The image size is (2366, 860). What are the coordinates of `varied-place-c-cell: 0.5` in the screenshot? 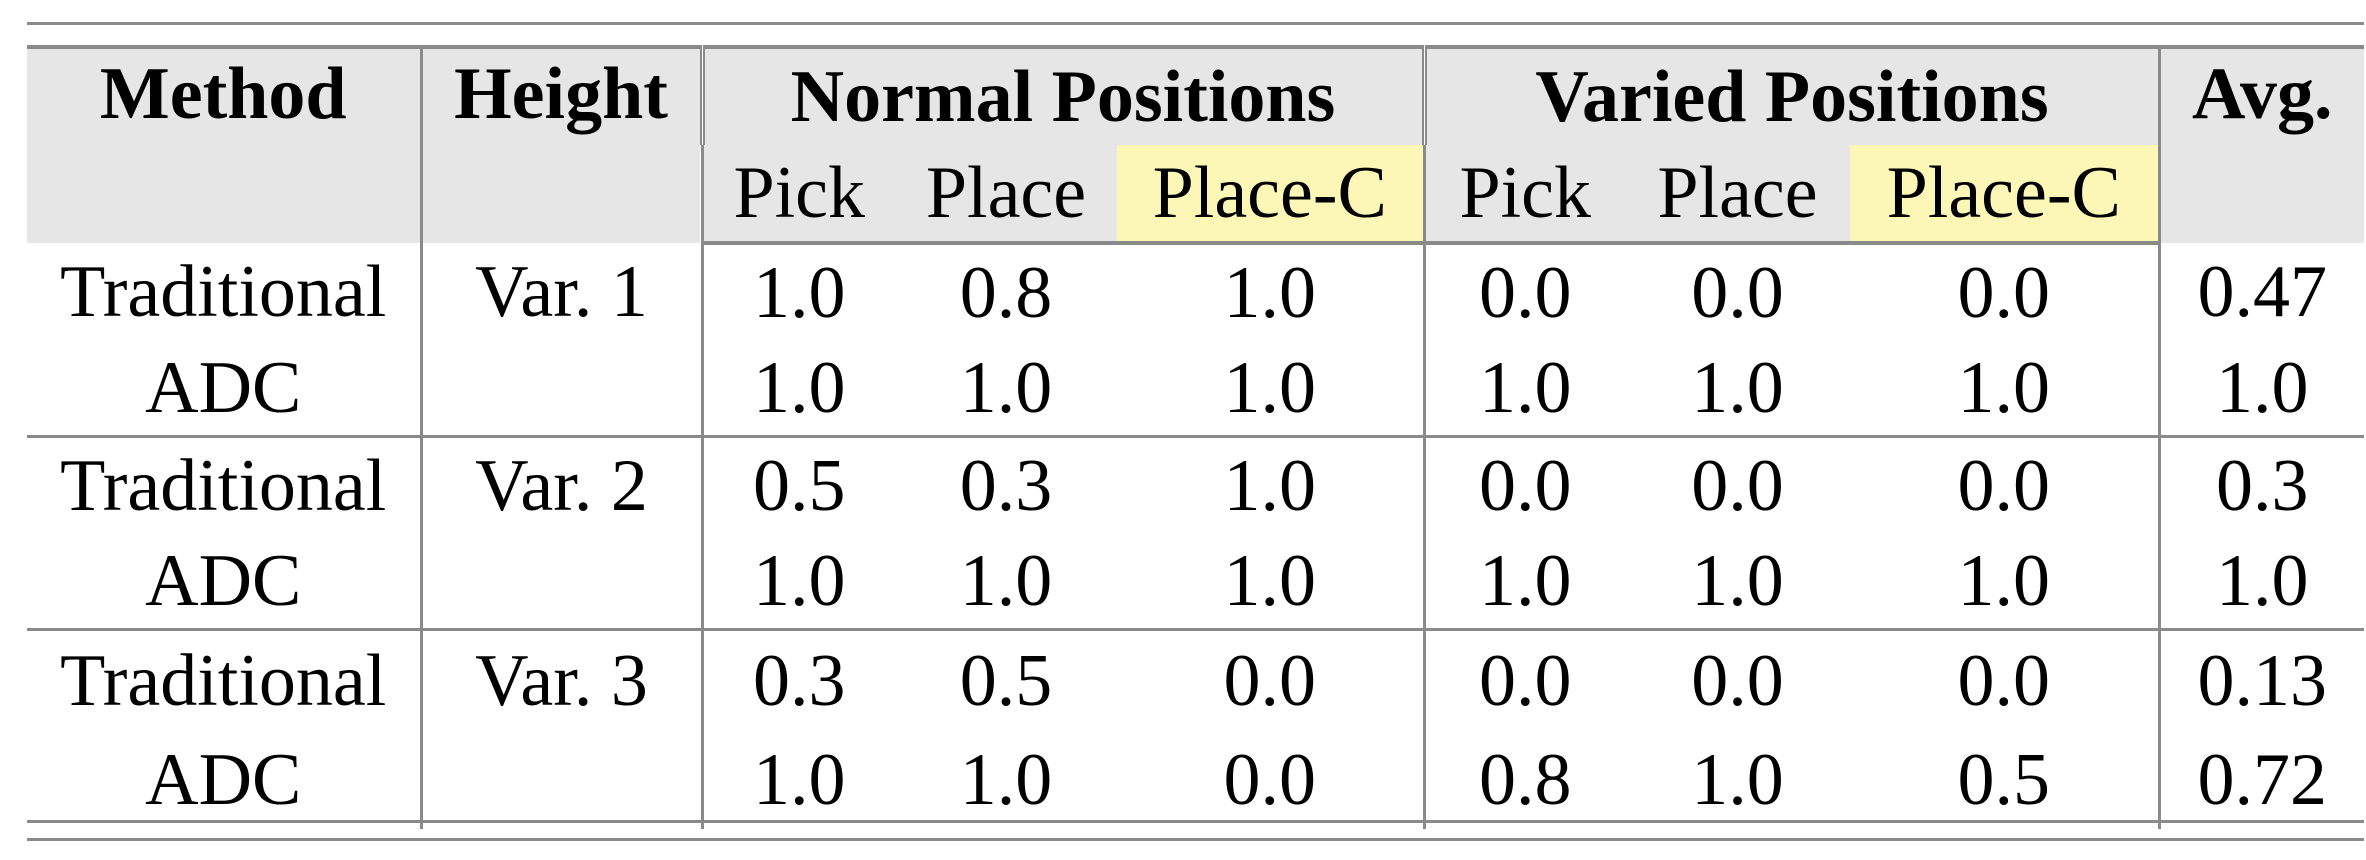 It's located at (2004, 779).